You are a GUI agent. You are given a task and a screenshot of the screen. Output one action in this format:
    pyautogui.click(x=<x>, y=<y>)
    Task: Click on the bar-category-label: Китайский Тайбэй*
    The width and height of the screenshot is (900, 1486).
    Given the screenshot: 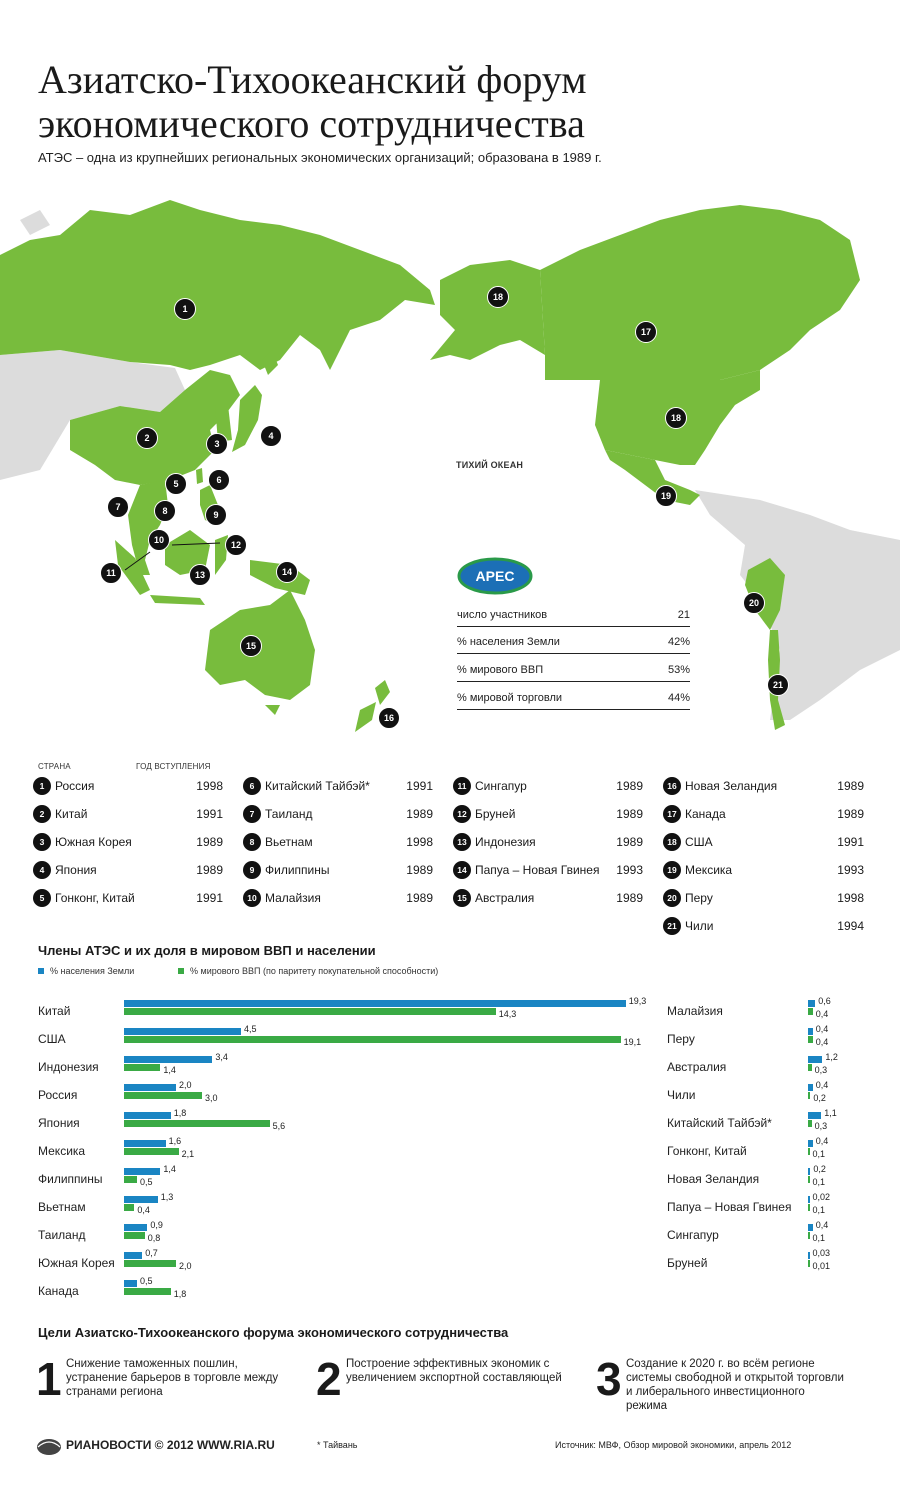 What is the action you would take?
    pyautogui.click(x=719, y=1123)
    